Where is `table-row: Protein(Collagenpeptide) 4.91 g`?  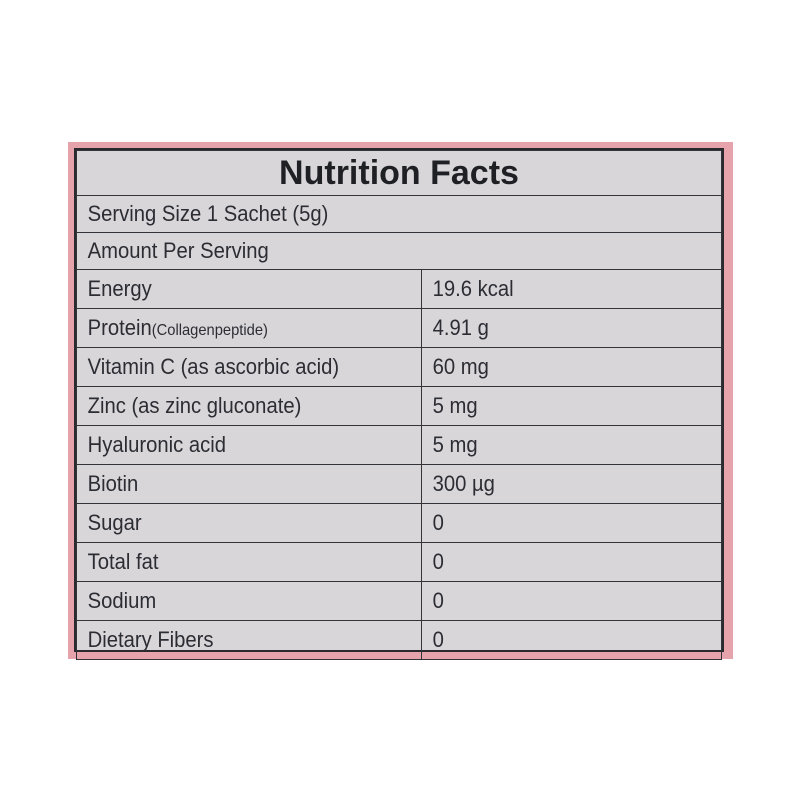
table-row: Protein(Collagenpeptide) 4.91 g is located at coordinates (399, 328).